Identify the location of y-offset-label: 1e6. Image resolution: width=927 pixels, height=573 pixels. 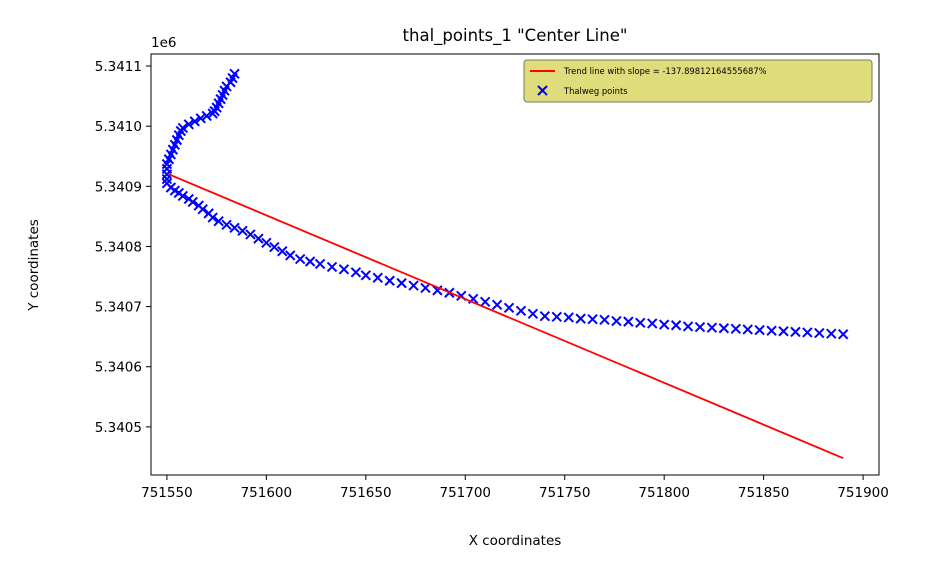
(163, 43).